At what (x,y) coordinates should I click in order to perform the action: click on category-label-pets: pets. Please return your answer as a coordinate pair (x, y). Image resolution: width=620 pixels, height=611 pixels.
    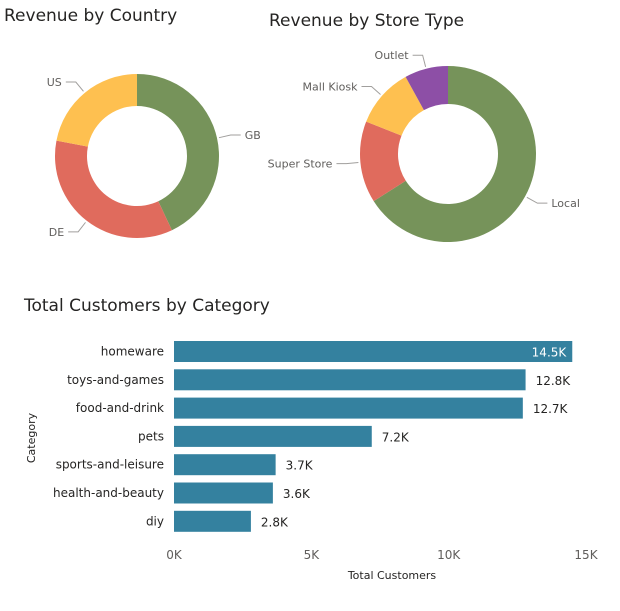
    Looking at the image, I should click on (151, 436).